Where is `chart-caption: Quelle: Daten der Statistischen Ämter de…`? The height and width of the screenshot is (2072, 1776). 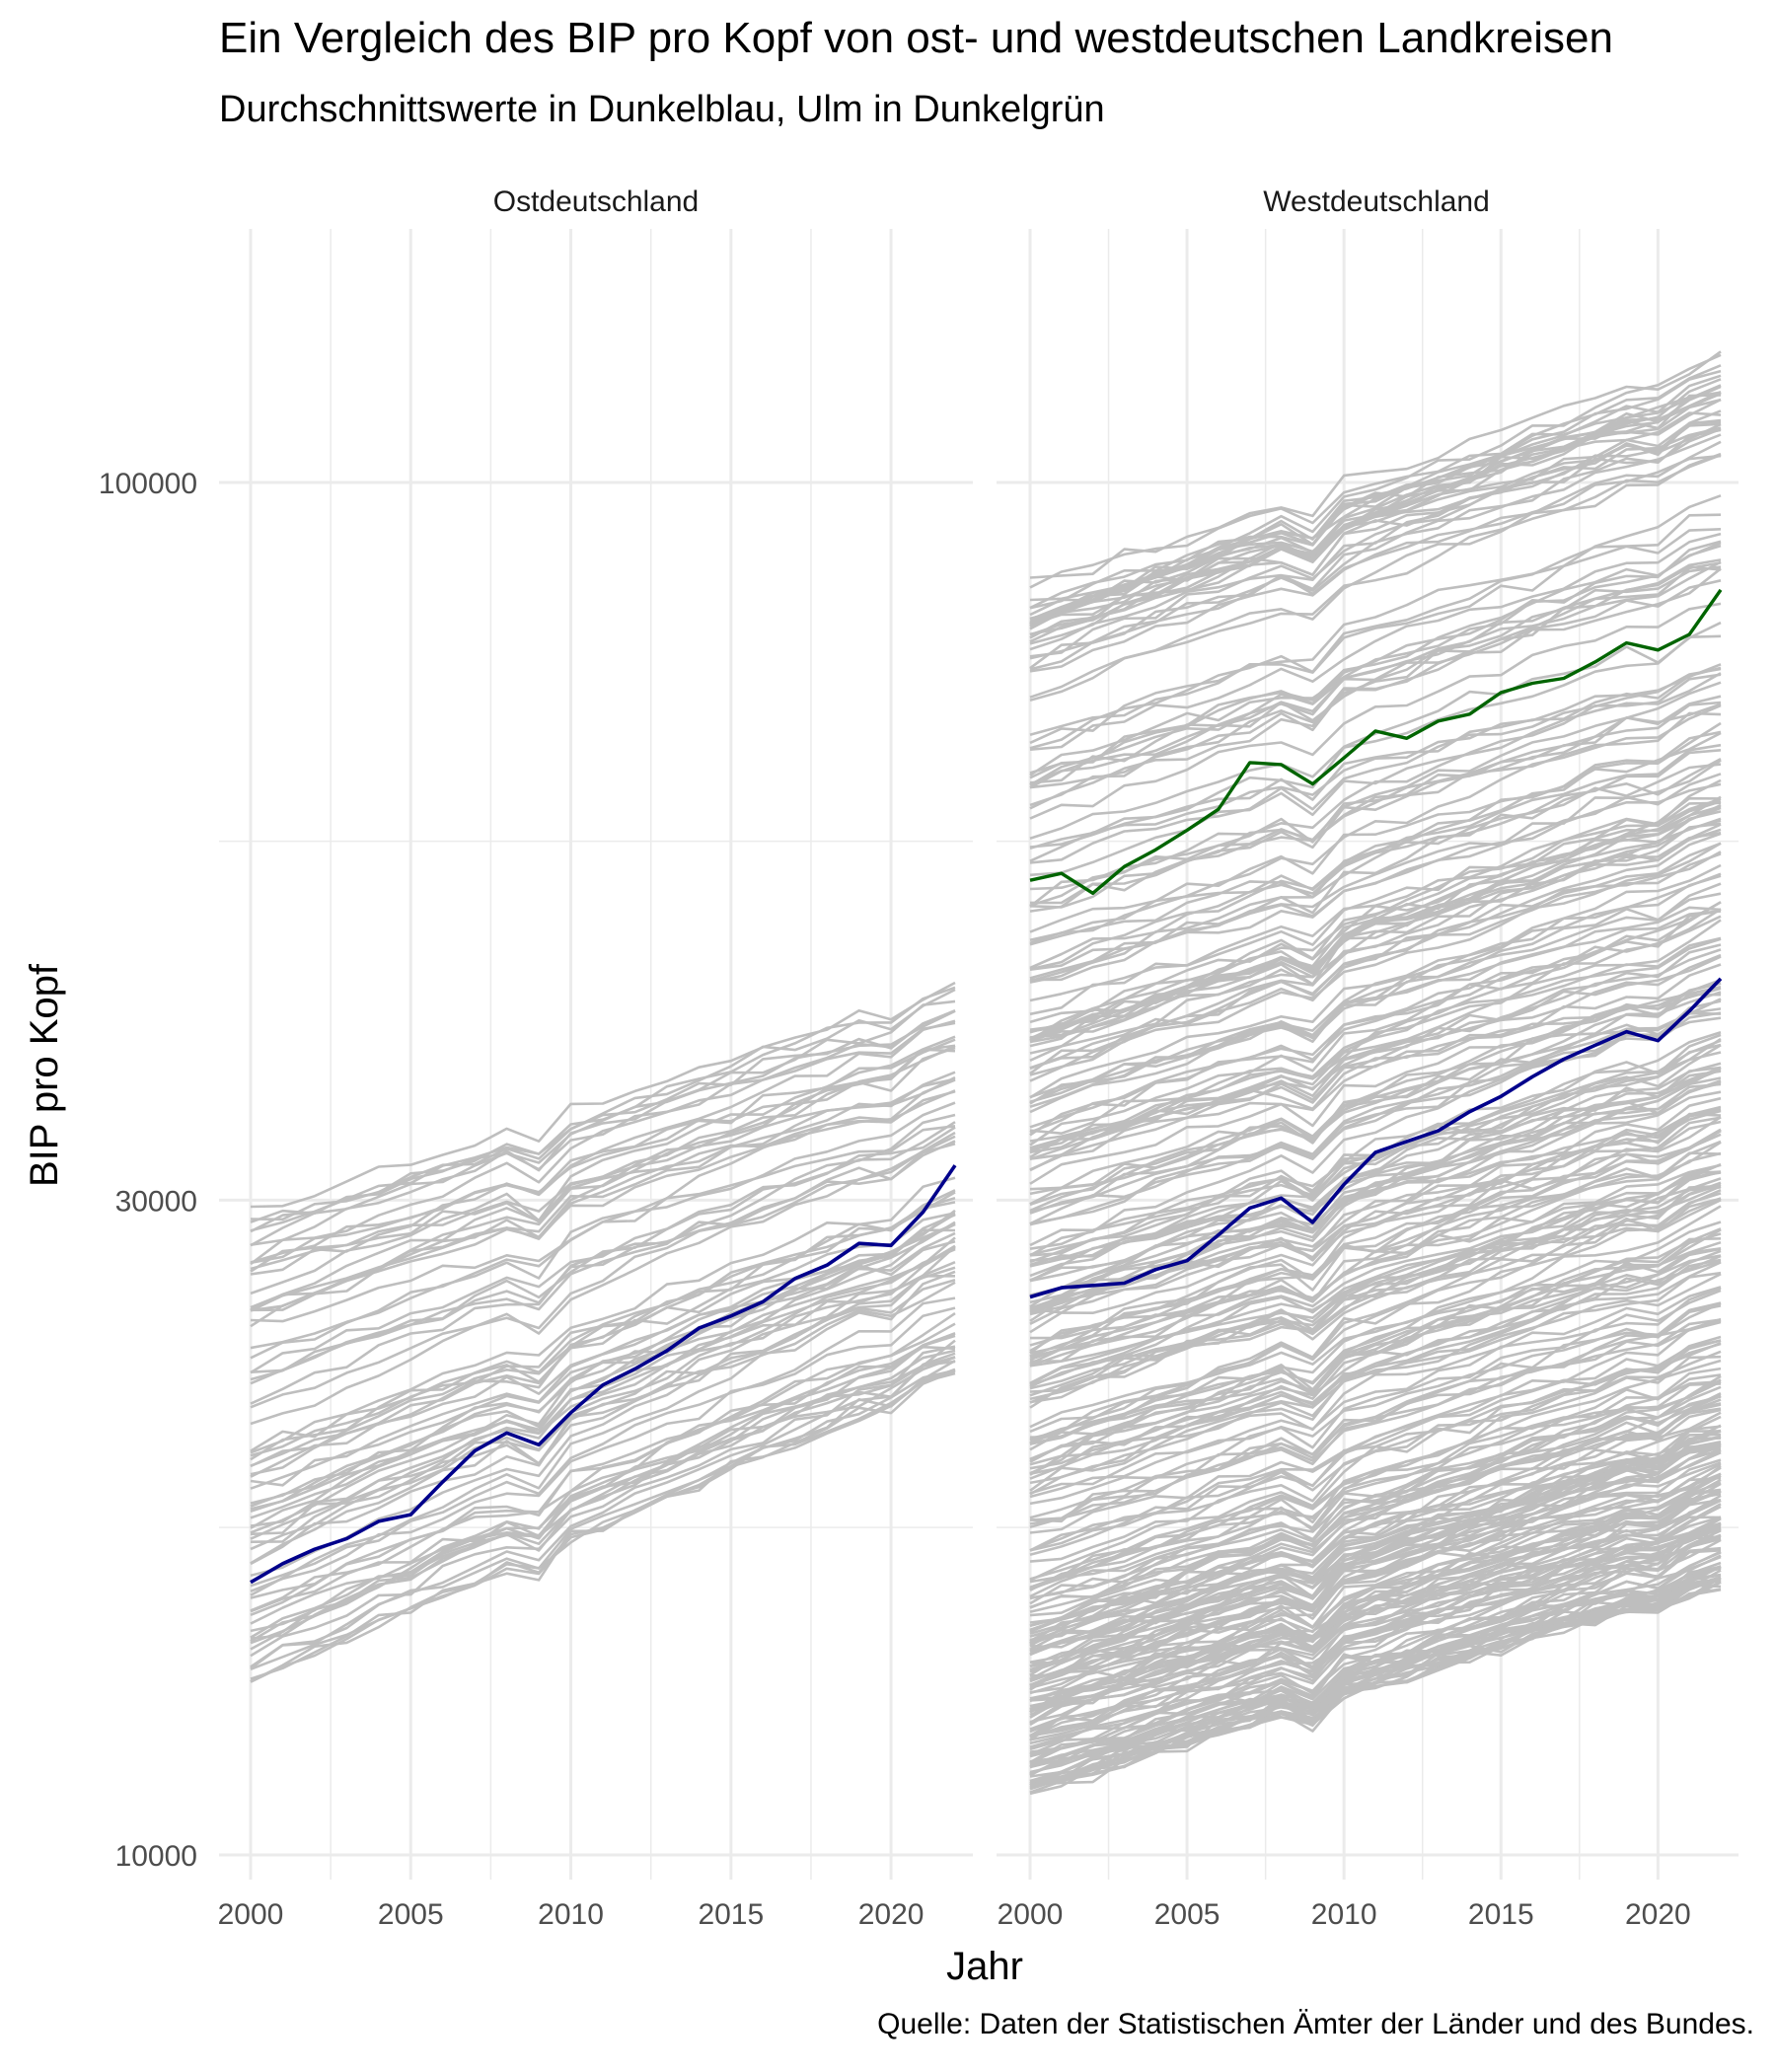
chart-caption: Quelle: Daten der Statistischen Ämter de… is located at coordinates (1315, 2024).